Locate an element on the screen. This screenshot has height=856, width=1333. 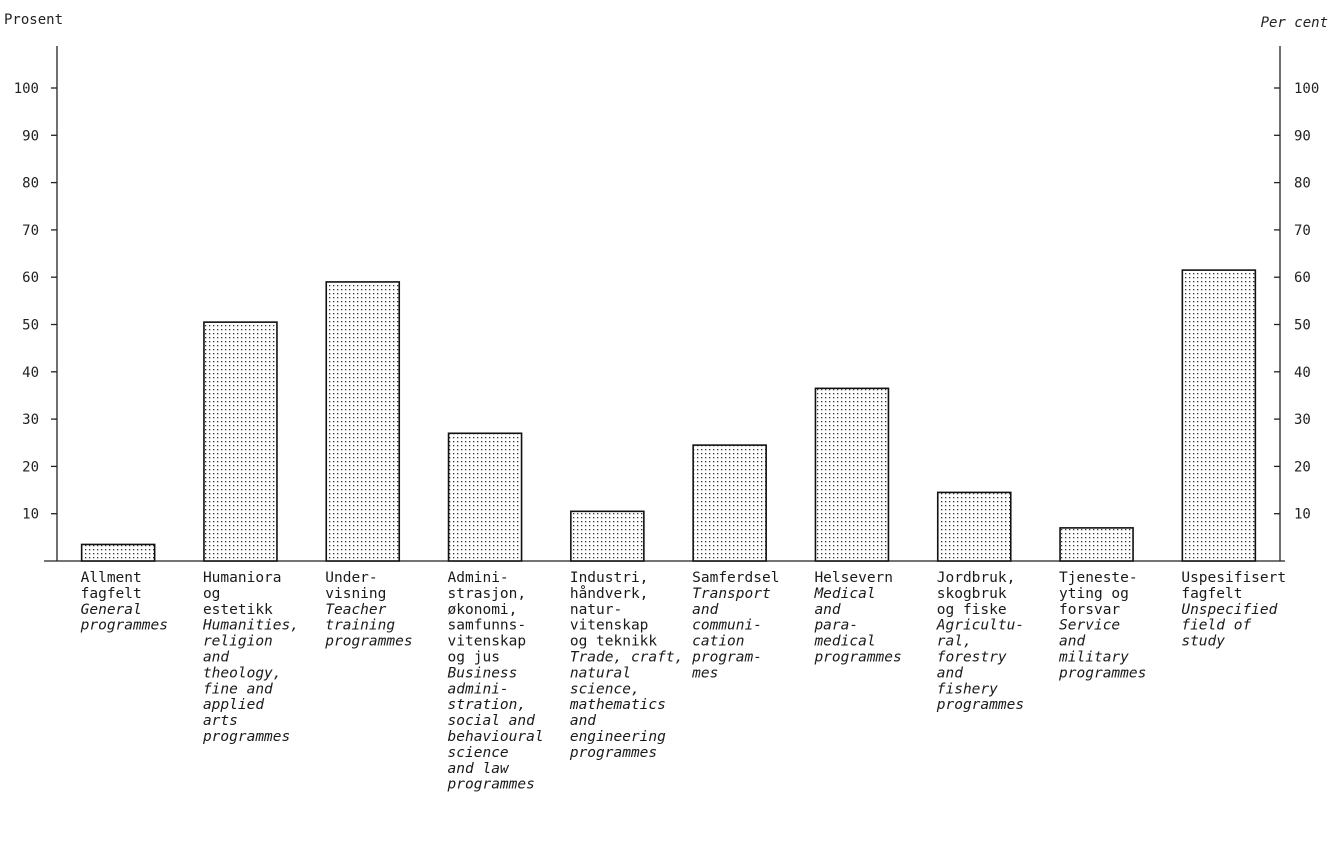
y-tick-label-right: 100 is located at coordinates (1306, 89).